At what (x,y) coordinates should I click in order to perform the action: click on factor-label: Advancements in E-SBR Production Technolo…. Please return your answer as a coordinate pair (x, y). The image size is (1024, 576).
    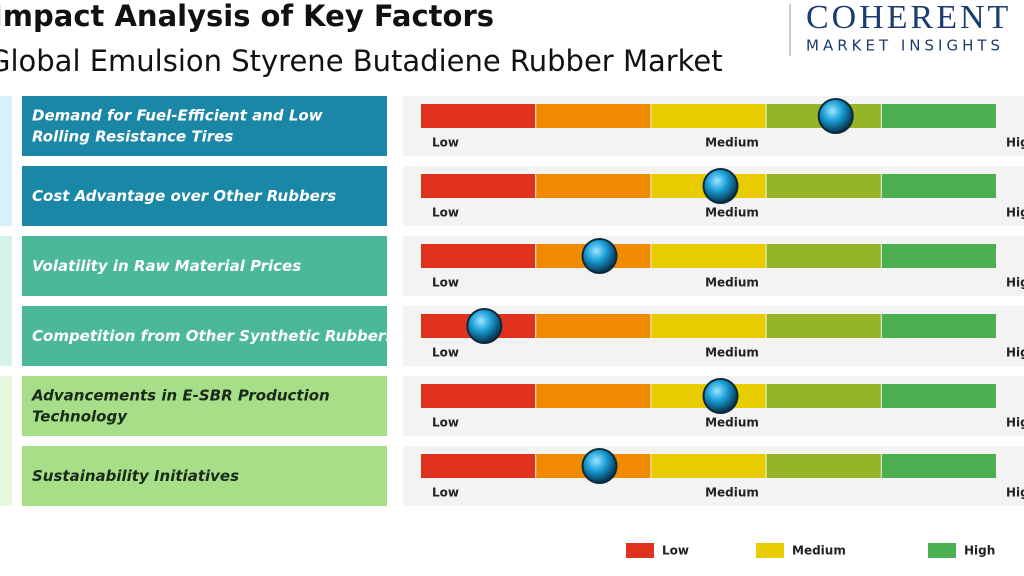
    Looking at the image, I should click on (180, 405).